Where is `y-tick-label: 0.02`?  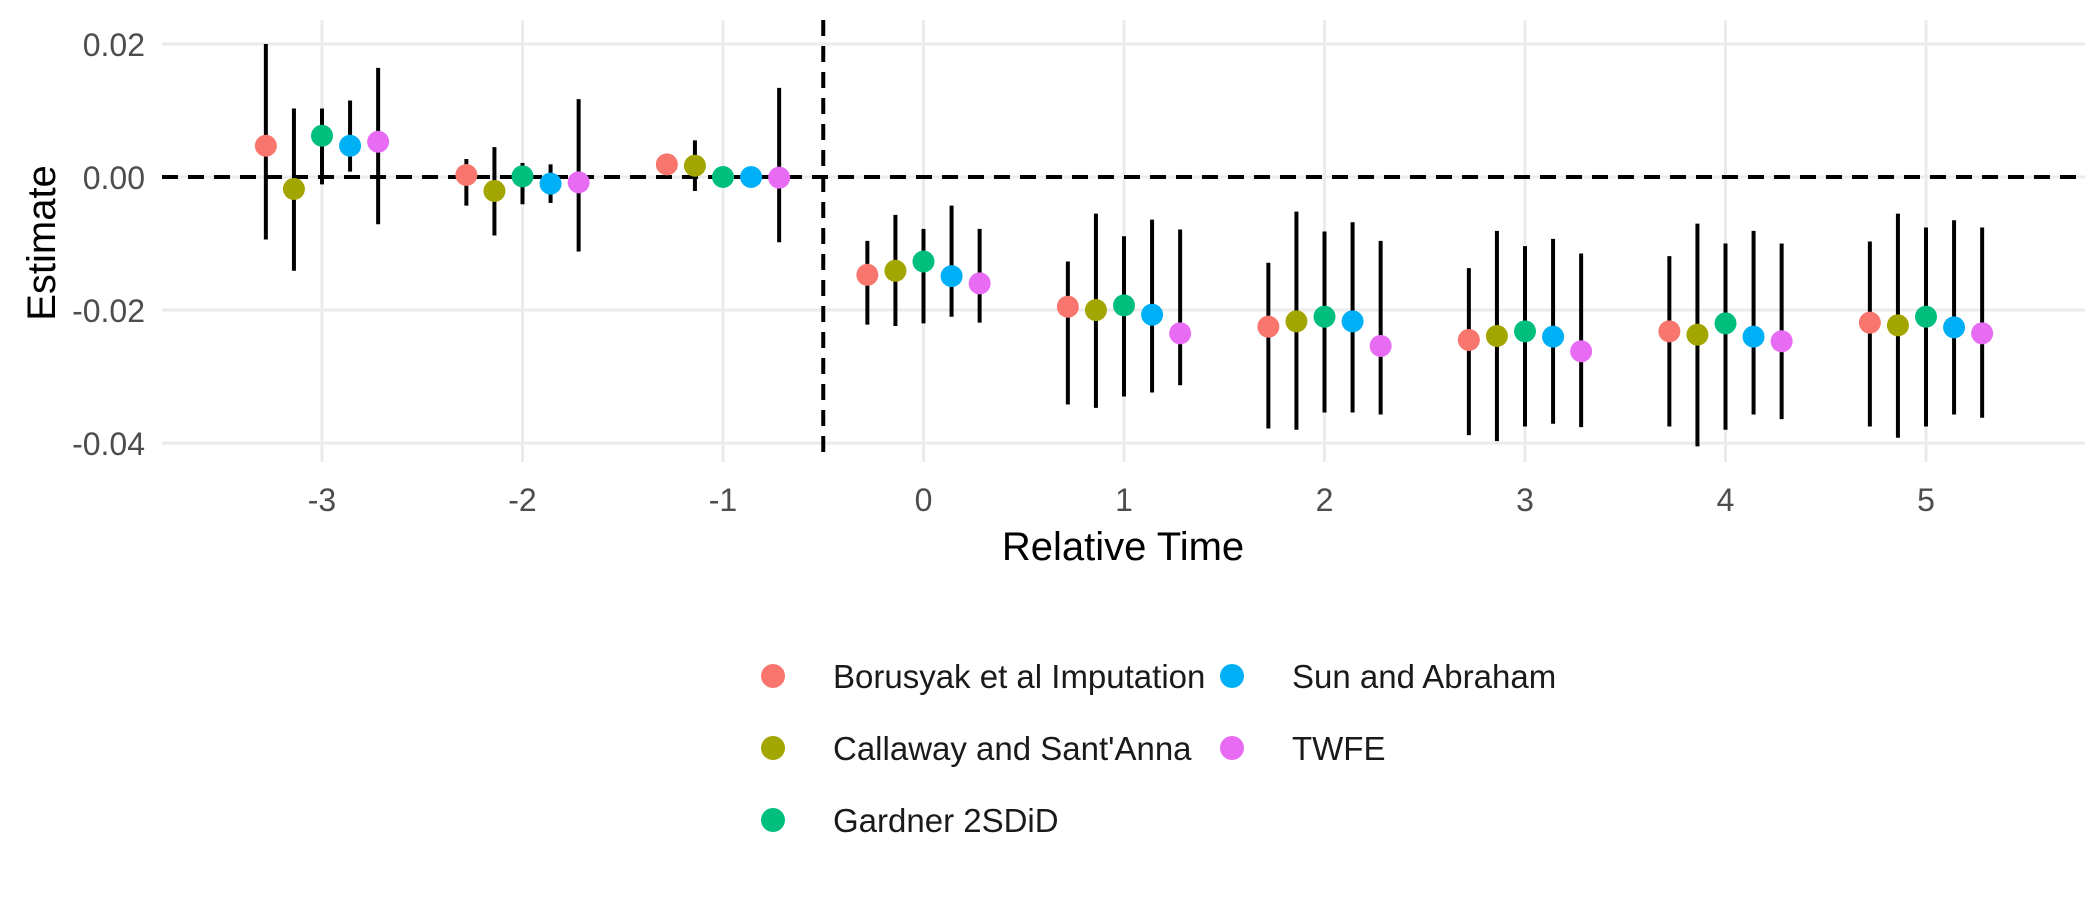
y-tick-label: 0.02 is located at coordinates (114, 45).